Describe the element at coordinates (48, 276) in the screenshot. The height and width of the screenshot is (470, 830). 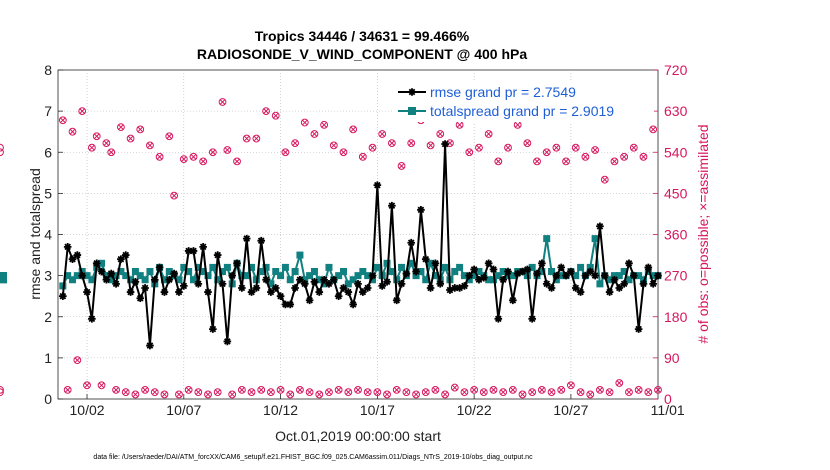
I see `y-left-tick-label: 3` at that location.